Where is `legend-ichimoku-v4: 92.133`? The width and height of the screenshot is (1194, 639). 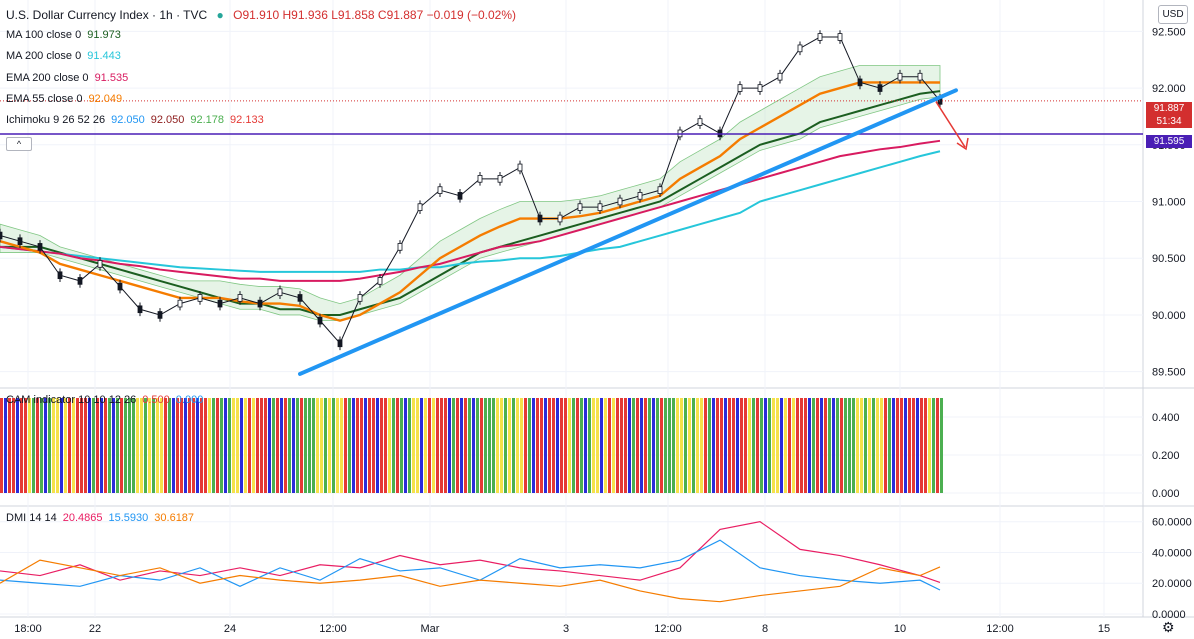 legend-ichimoku-v4: 92.133 is located at coordinates (247, 120).